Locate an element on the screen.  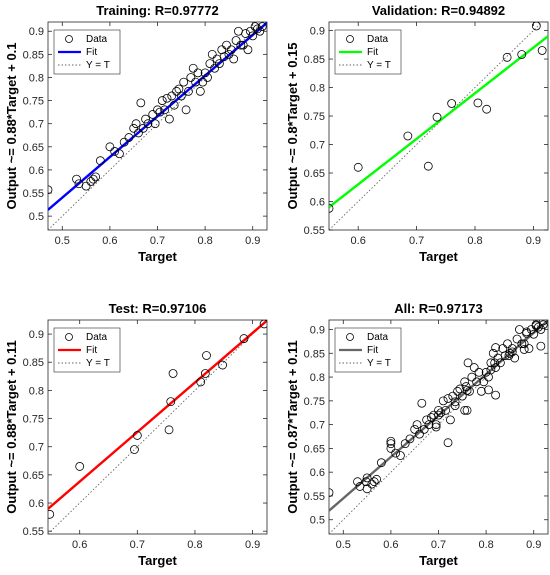
y-axis-label: Output ~= 0.8*Target + 0.15 is located at coordinates (292, 125).